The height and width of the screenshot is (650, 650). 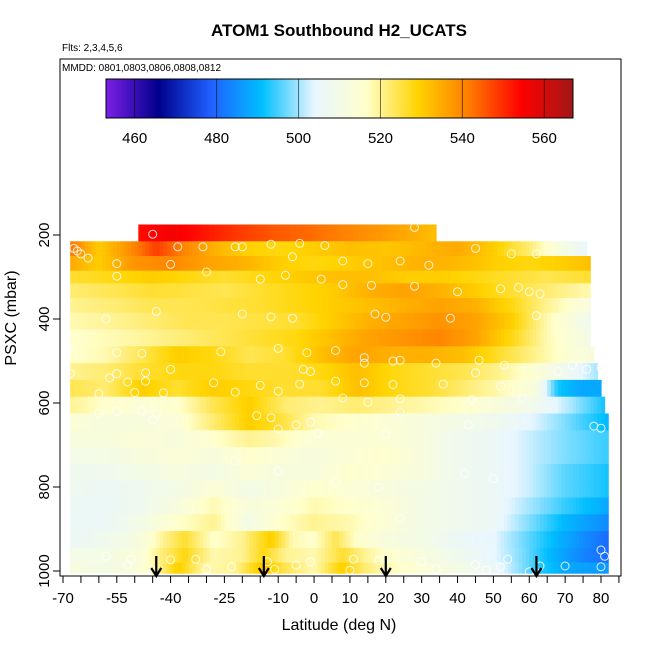 I want to click on colorbar-tick-label: 480, so click(x=216, y=138).